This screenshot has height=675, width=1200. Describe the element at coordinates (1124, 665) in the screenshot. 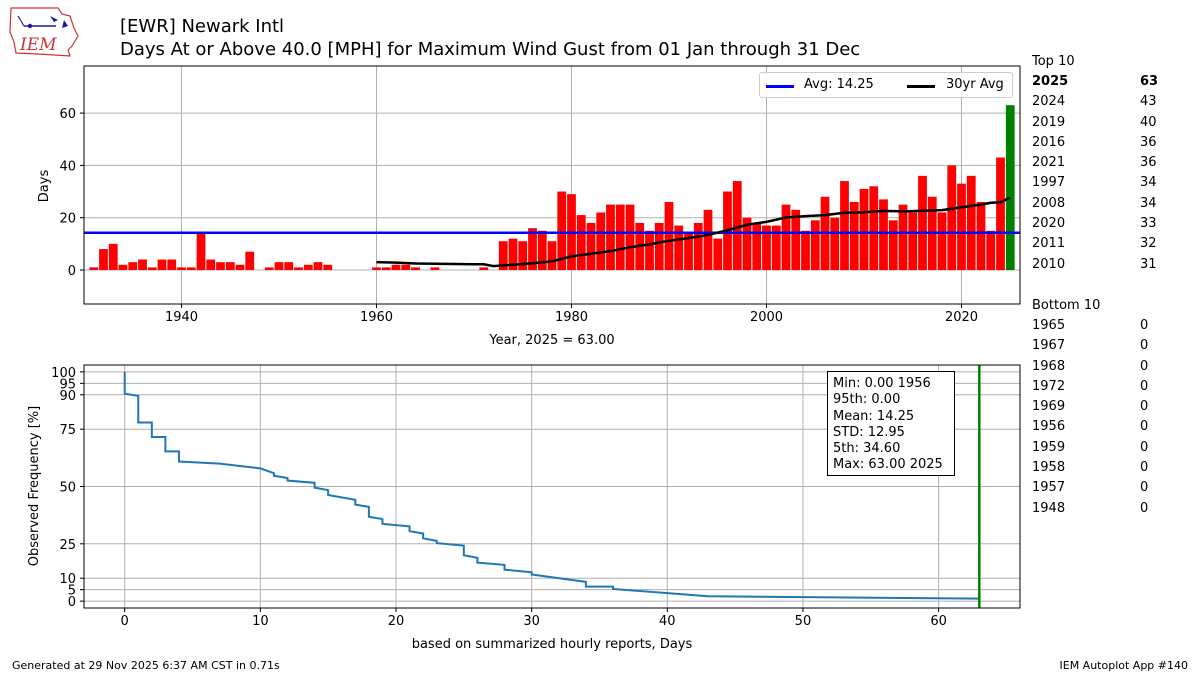

I see `app-footer: IEM Autoplot App #140` at that location.